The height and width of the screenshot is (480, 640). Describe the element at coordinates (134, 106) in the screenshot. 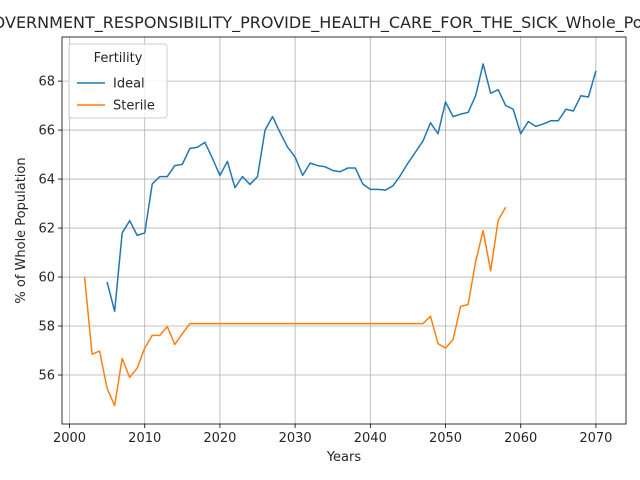

I see `legend-label-sterile: Sterile` at that location.